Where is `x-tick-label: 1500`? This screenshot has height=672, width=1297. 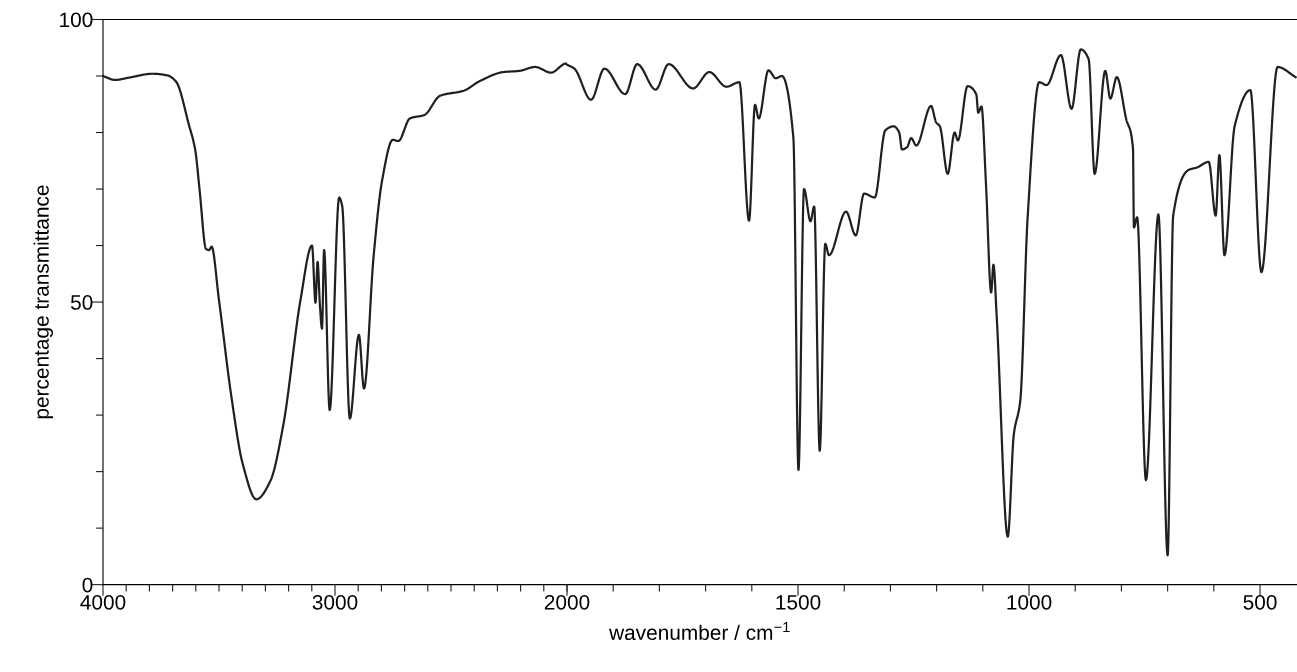 x-tick-label: 1500 is located at coordinates (798, 602).